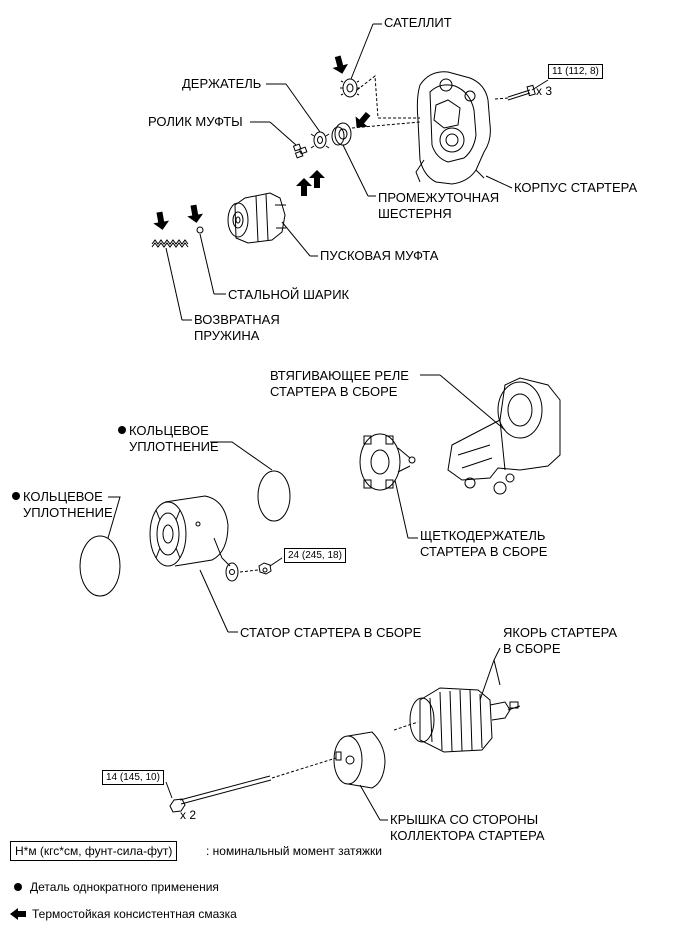  I want to click on steel-ball-part, so click(200, 230).